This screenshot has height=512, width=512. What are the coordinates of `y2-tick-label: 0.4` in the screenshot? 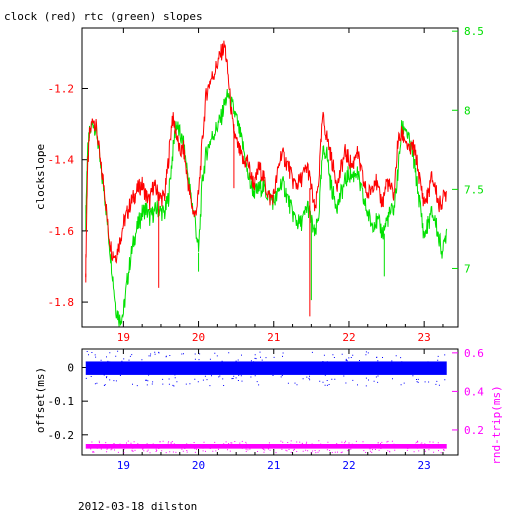 It's located at (474, 391).